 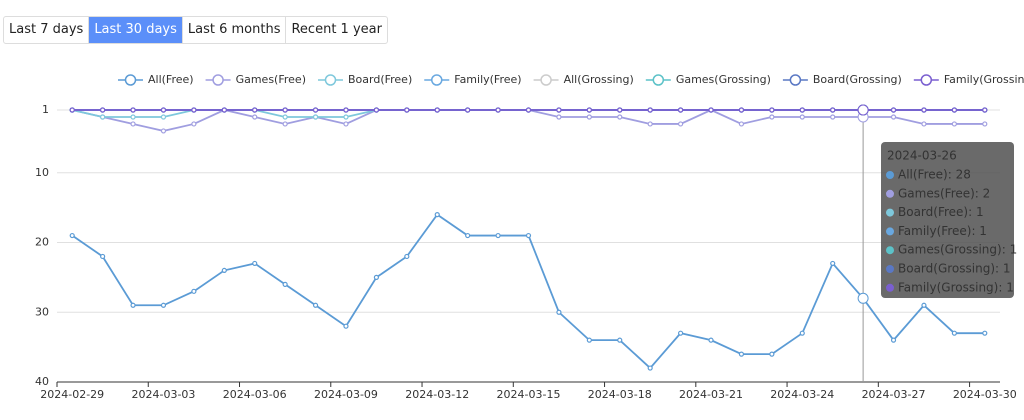 I want to click on legend-label: All(Grossing), so click(x=599, y=79).